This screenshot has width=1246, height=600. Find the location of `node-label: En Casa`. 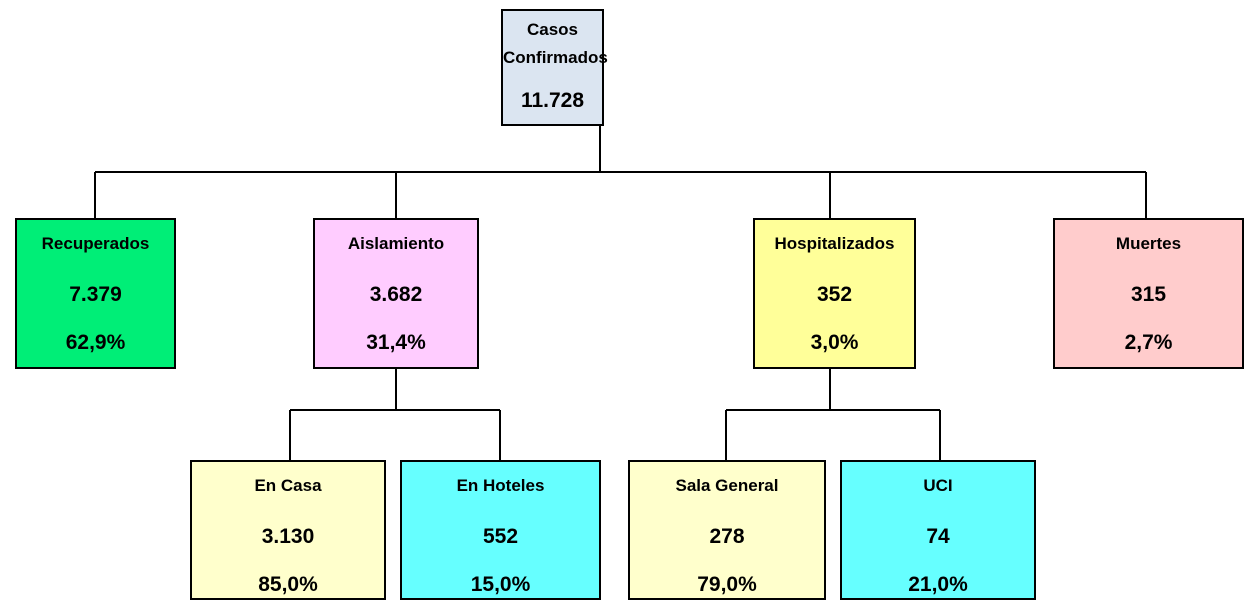

node-label: En Casa is located at coordinates (288, 485).